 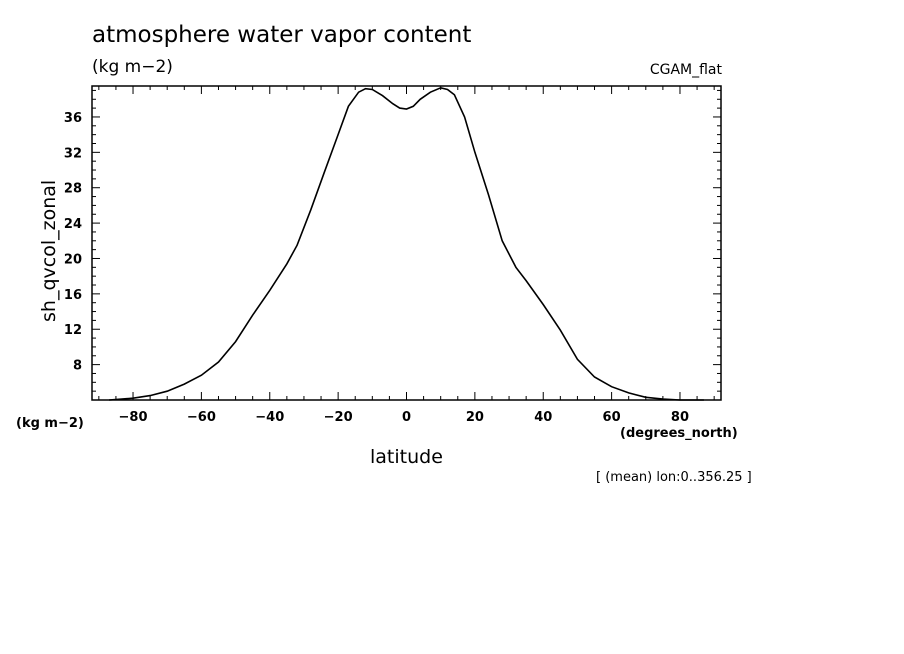 I want to click on y-tick-label: 24, so click(x=73, y=224).